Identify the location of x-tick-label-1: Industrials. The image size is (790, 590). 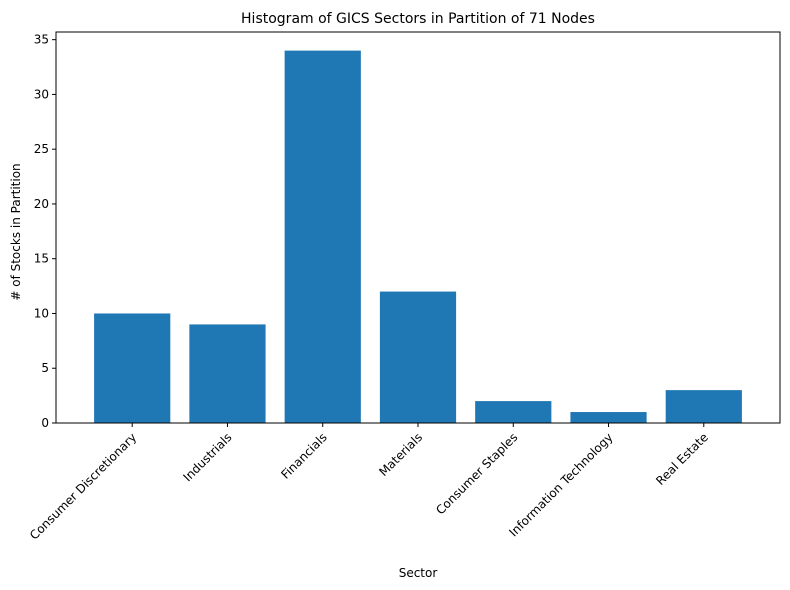
(207, 457).